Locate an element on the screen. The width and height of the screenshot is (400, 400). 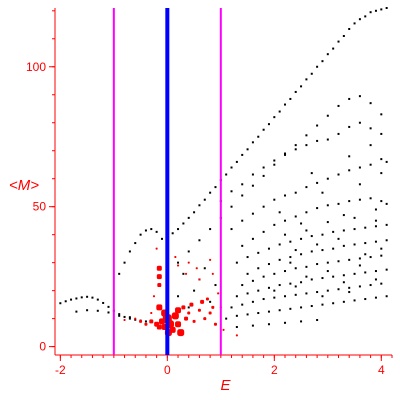
x-axis-label: E is located at coordinates (225, 385).